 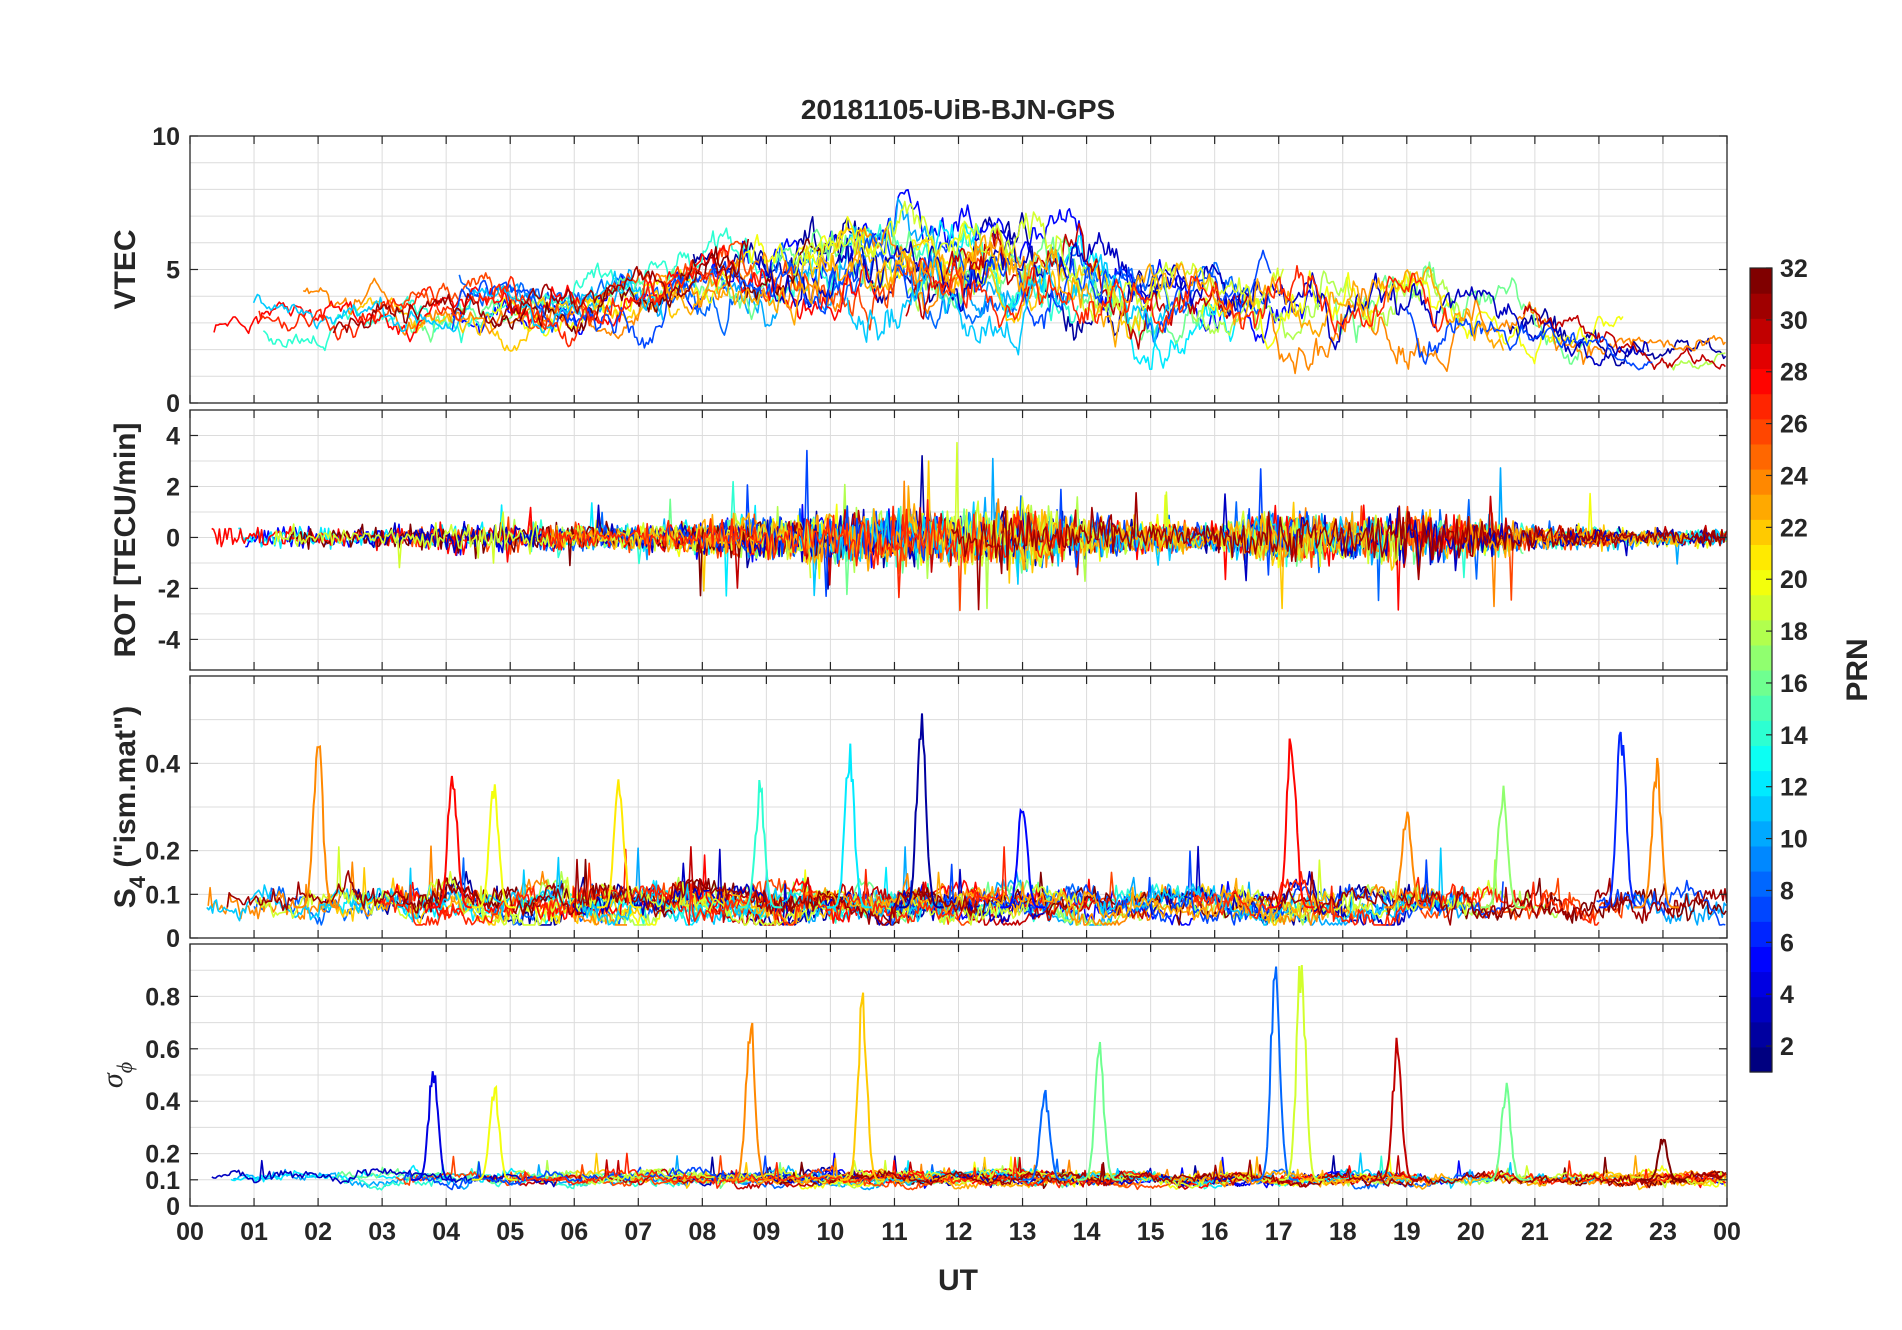 What do you see at coordinates (125, 540) in the screenshot?
I see `y-axis-label: ROT [TECU/min]` at bounding box center [125, 540].